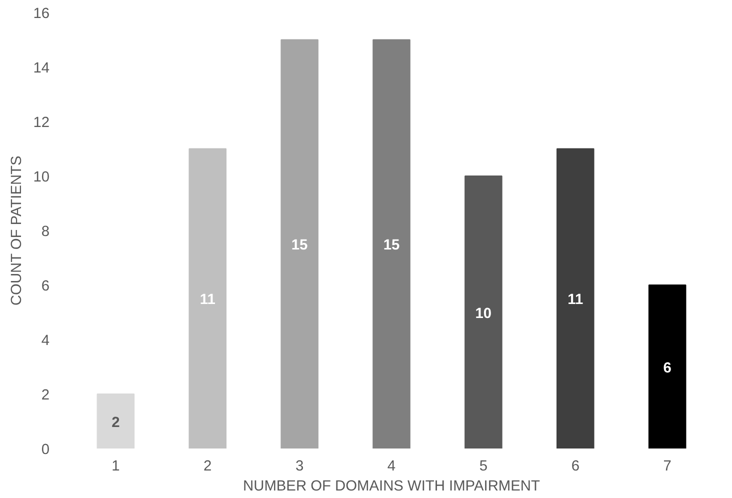 This screenshot has width=732, height=498. Describe the element at coordinates (17, 230) in the screenshot. I see `y-axis-title: COUNT OF PATIENTS` at that location.